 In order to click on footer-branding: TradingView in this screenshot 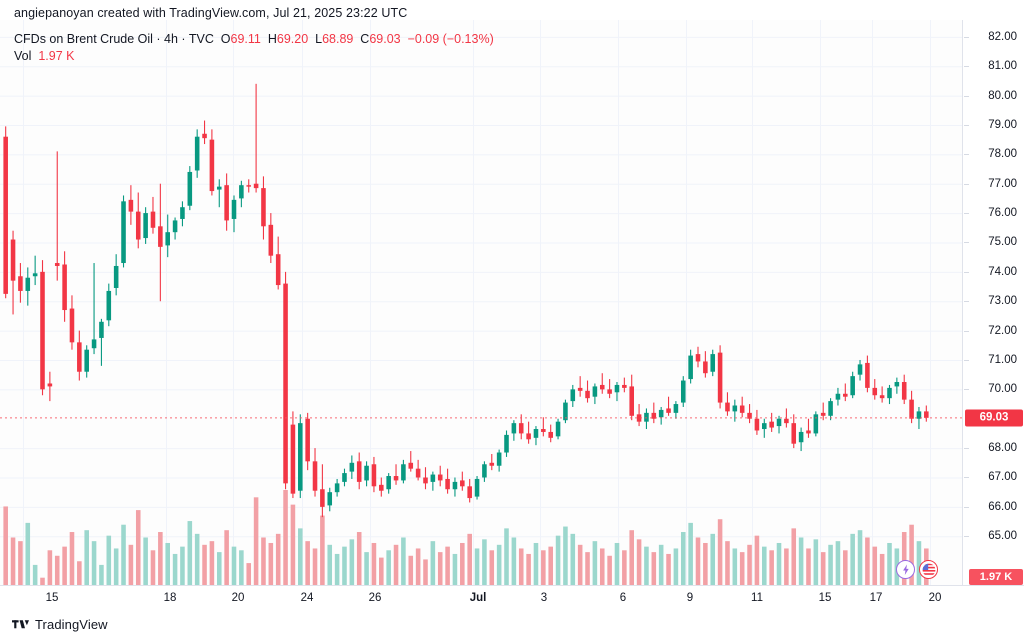, I will do `click(60, 624)`.